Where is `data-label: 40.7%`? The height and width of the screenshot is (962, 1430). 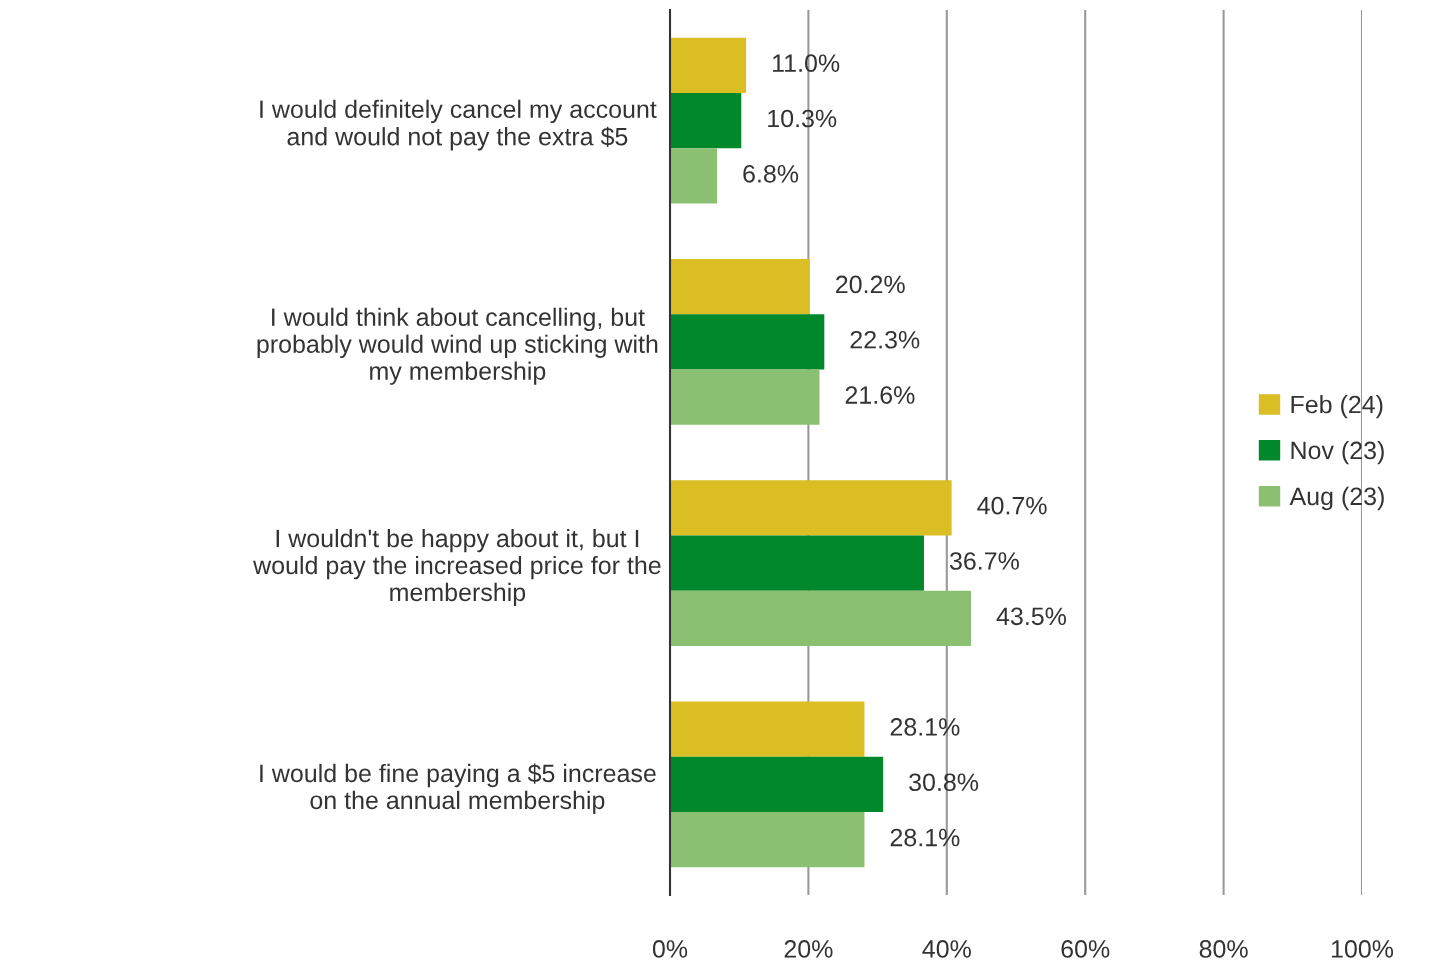 data-label: 40.7% is located at coordinates (1012, 505).